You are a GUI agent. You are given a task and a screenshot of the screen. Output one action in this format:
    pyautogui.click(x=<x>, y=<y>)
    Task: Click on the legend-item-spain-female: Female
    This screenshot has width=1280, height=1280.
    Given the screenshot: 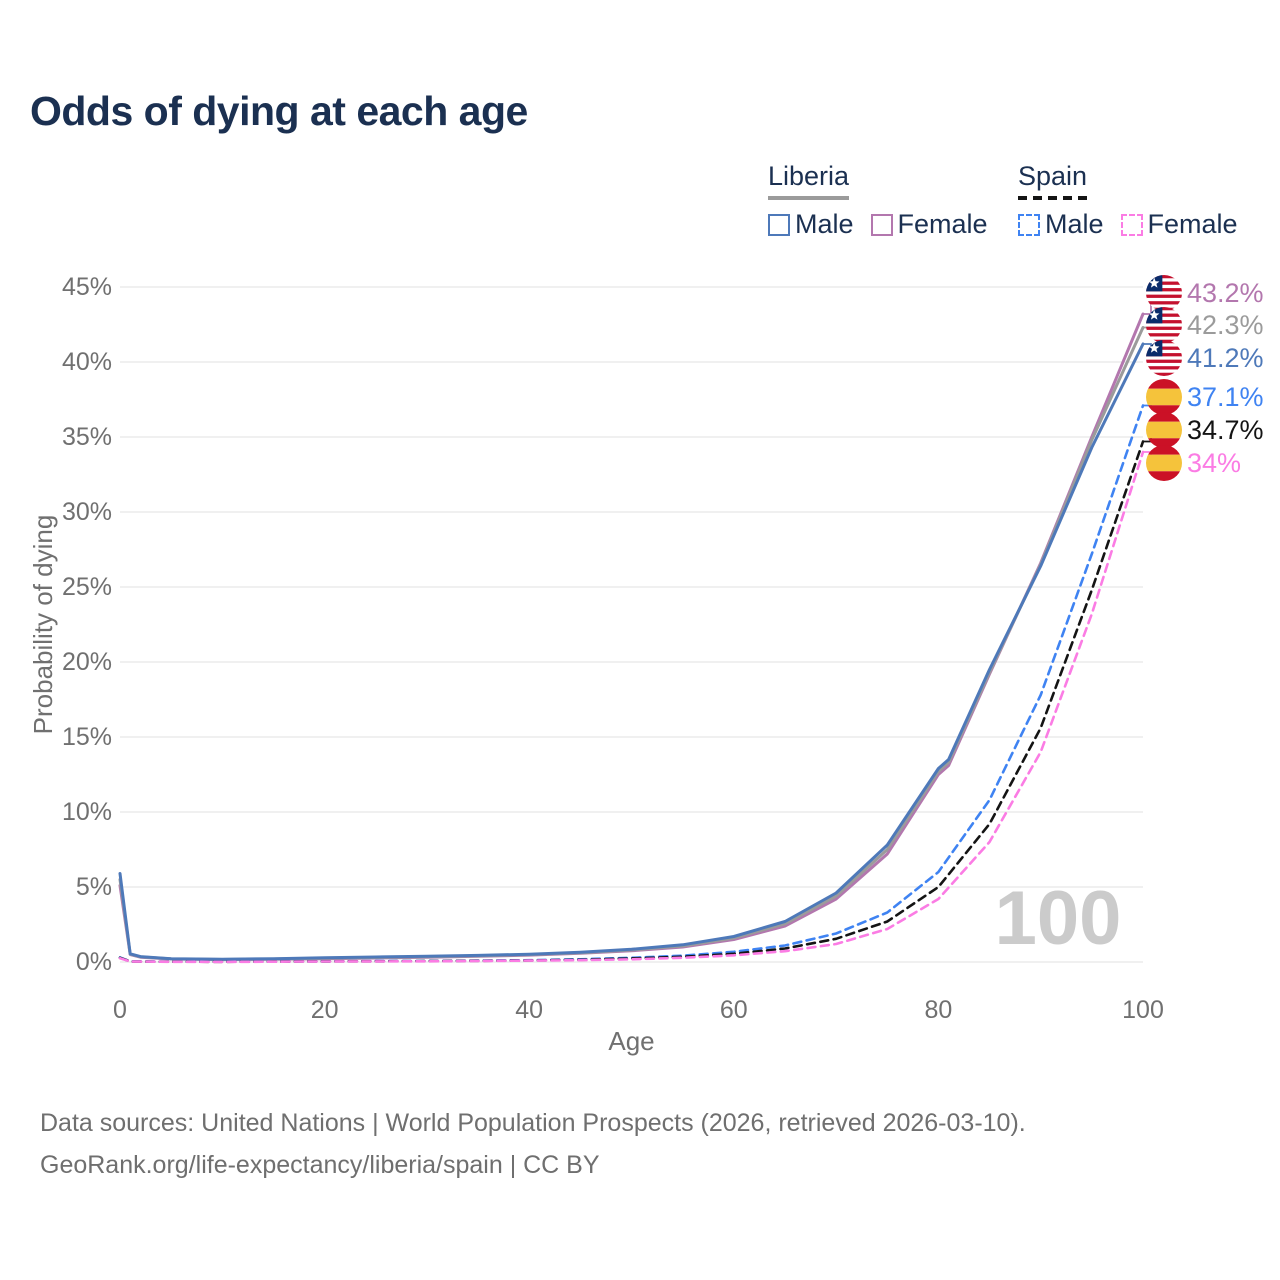 What is the action you would take?
    pyautogui.click(x=1179, y=224)
    